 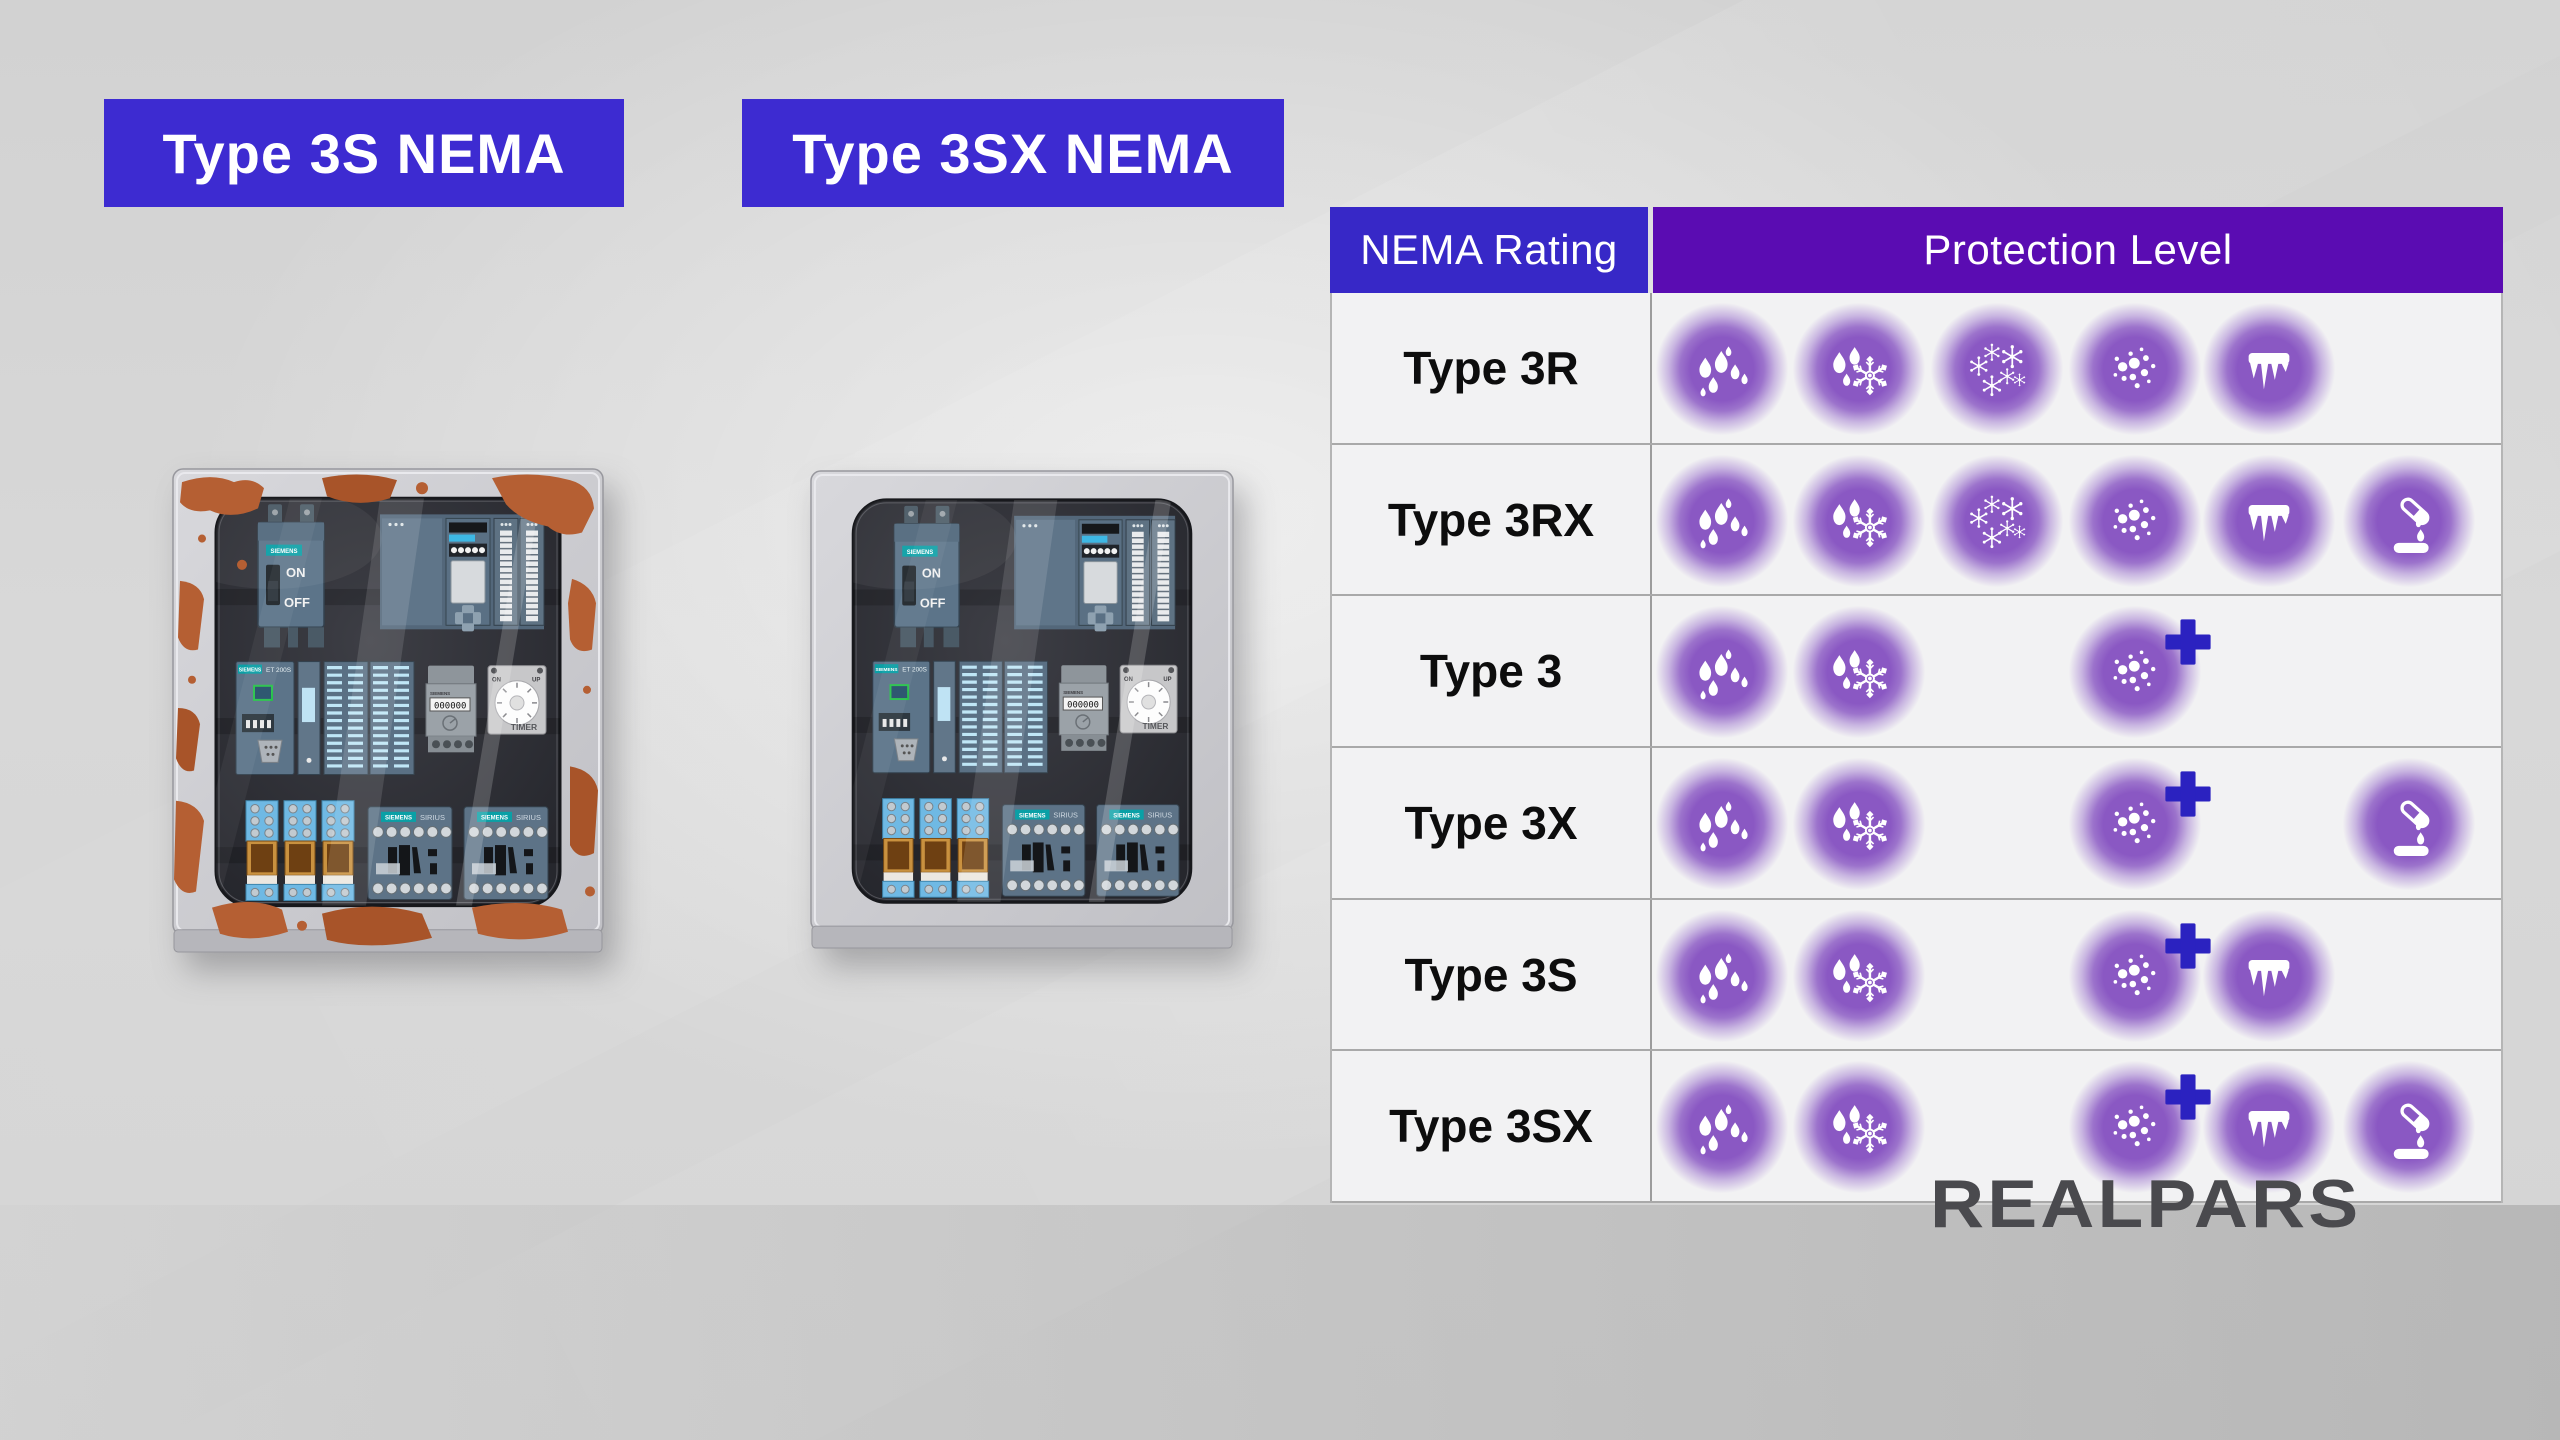 What do you see at coordinates (1492, 368) in the screenshot?
I see `row-label: Type 3R` at bounding box center [1492, 368].